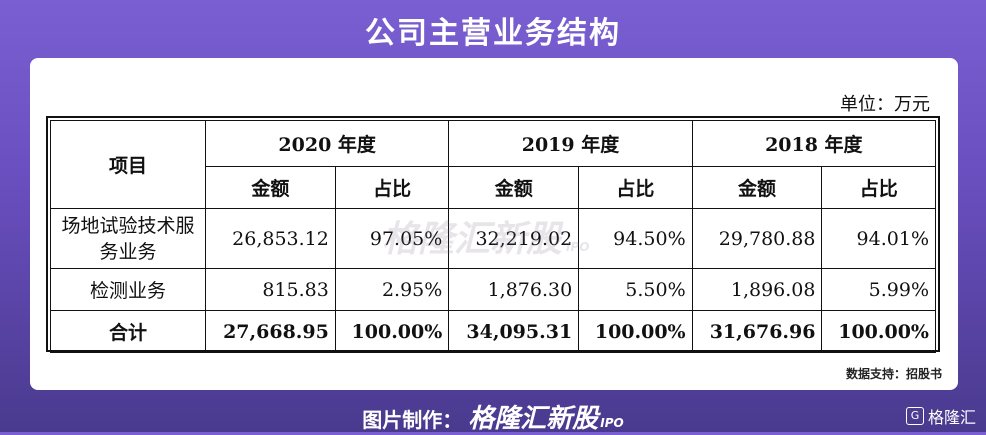 Image resolution: width=986 pixels, height=435 pixels. Describe the element at coordinates (392, 289) in the screenshot. I see `cell-ratio: 2.95%` at that location.